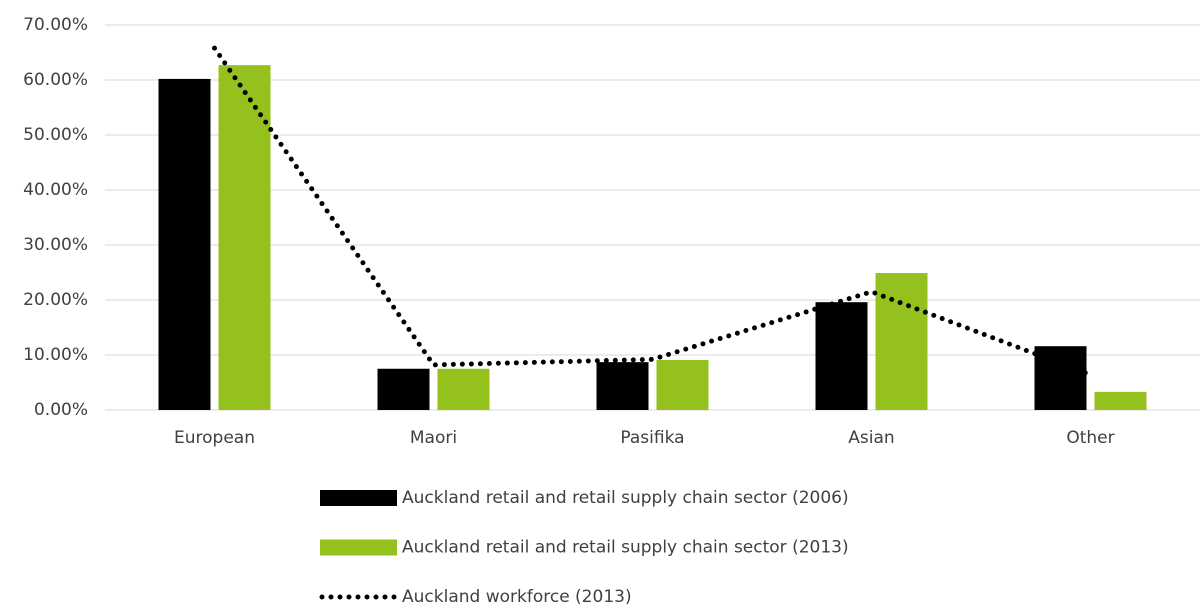  I want to click on y-tick-label: 60.00%, so click(55, 80).